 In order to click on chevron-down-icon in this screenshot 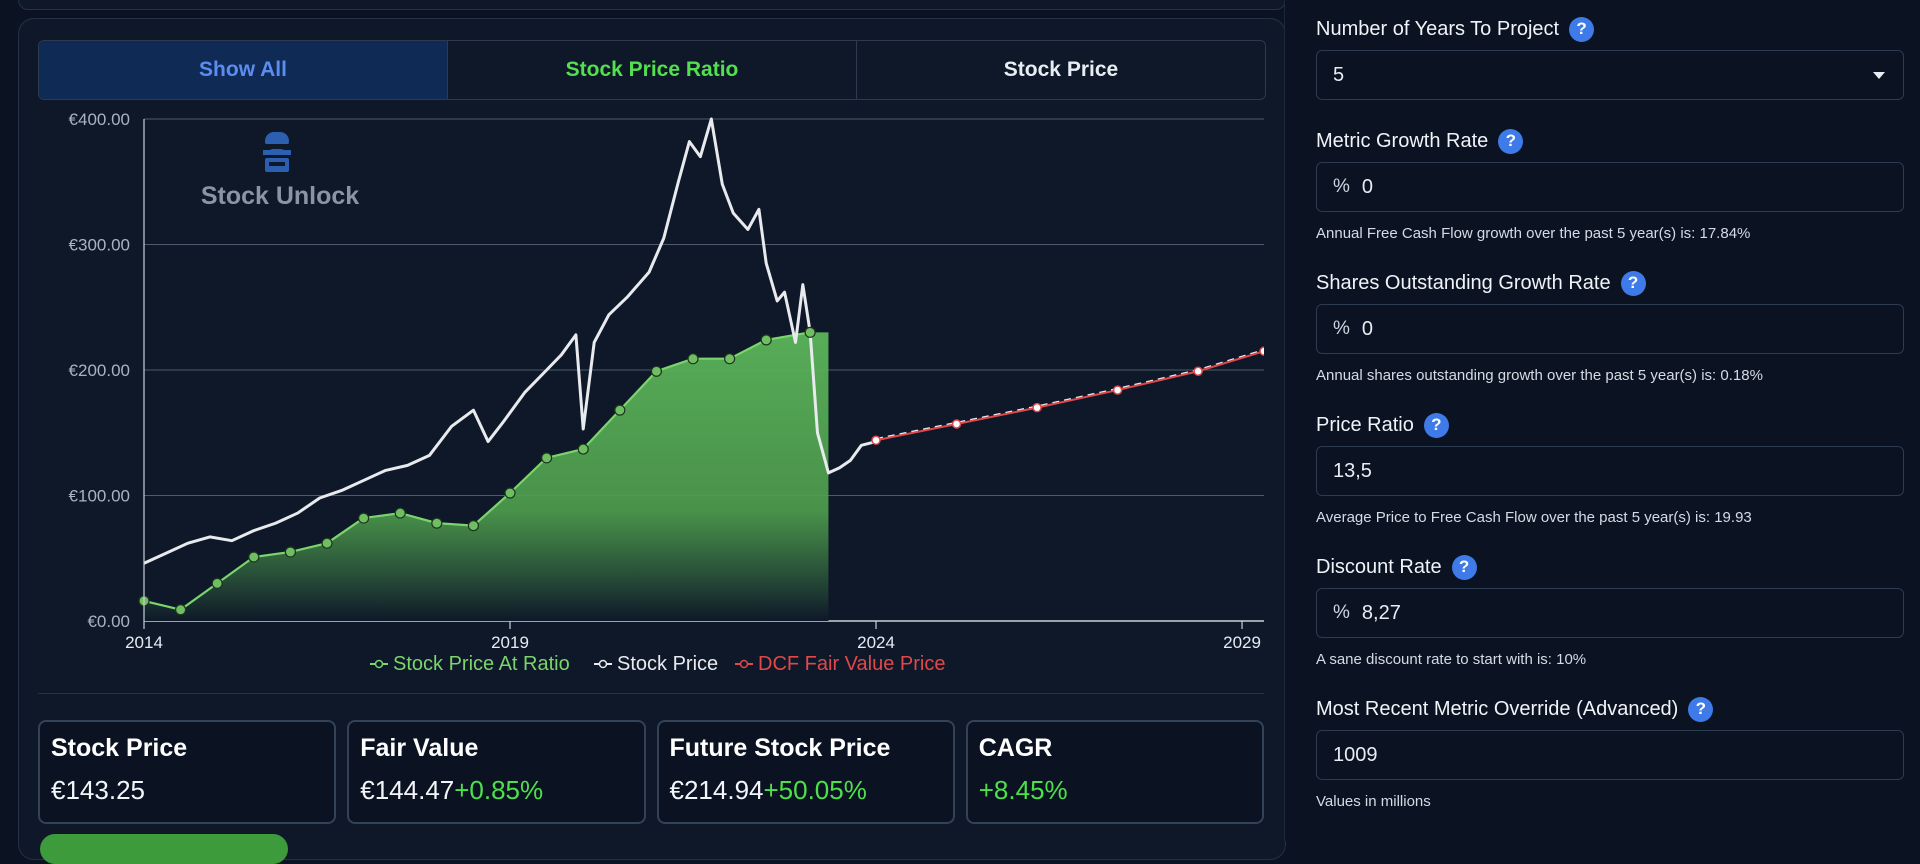, I will do `click(1879, 75)`.